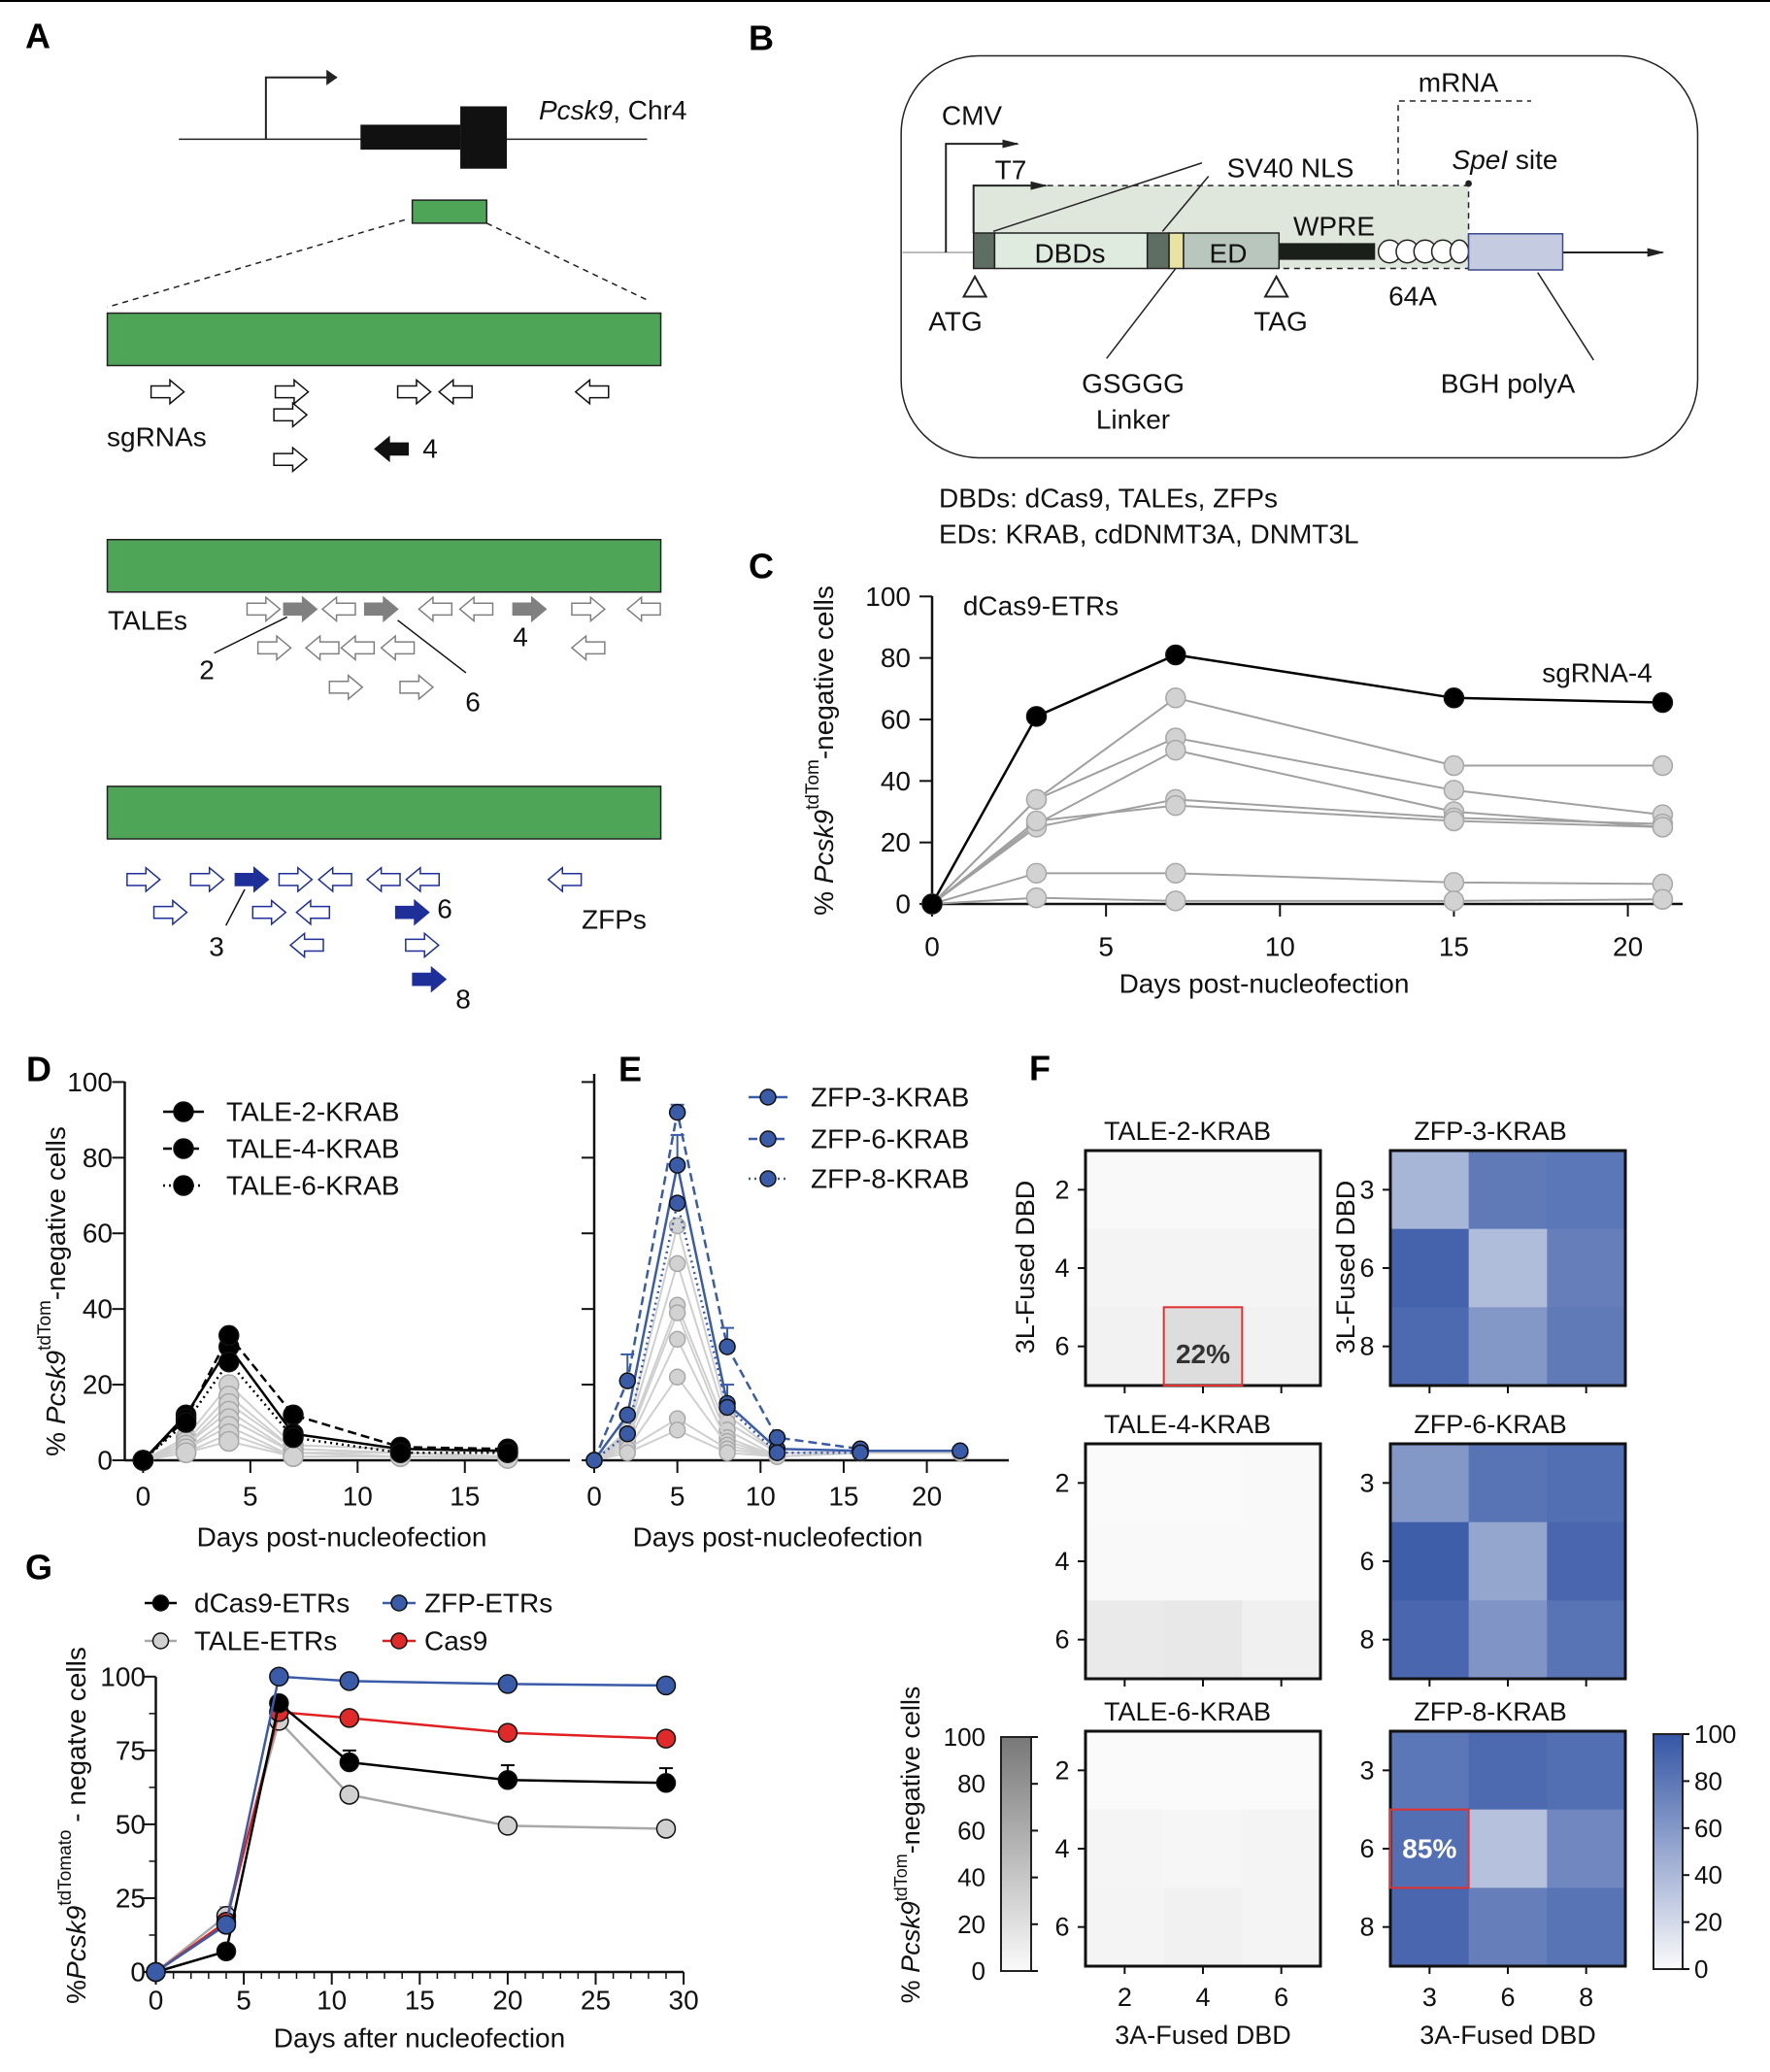 This screenshot has width=1770, height=2072. What do you see at coordinates (972, 116) in the screenshot?
I see `cmv-label: CMV` at bounding box center [972, 116].